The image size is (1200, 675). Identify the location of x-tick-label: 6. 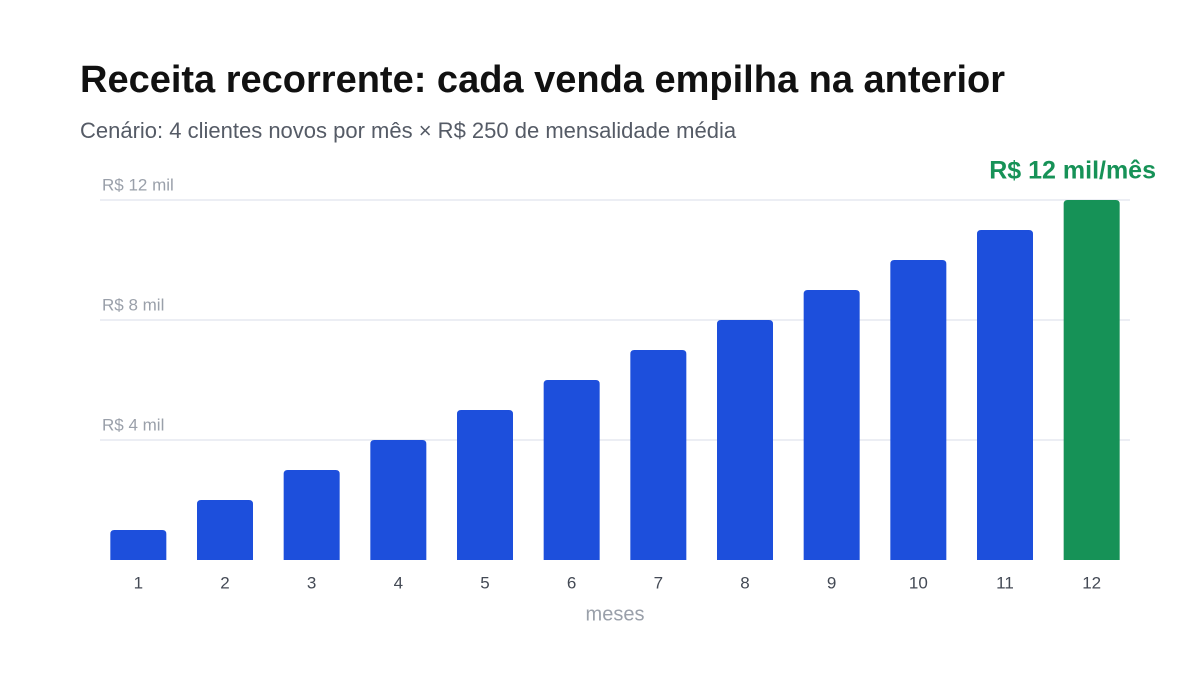
(571, 582).